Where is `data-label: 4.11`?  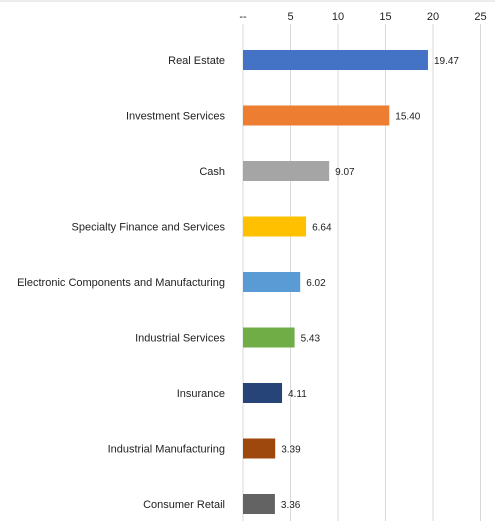
data-label: 4.11 is located at coordinates (297, 394).